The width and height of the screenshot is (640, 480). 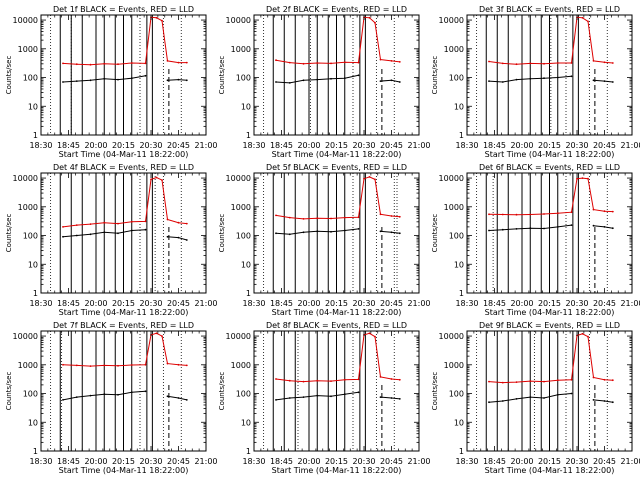 I want to click on y-tick-label: 10000, so click(x=451, y=20).